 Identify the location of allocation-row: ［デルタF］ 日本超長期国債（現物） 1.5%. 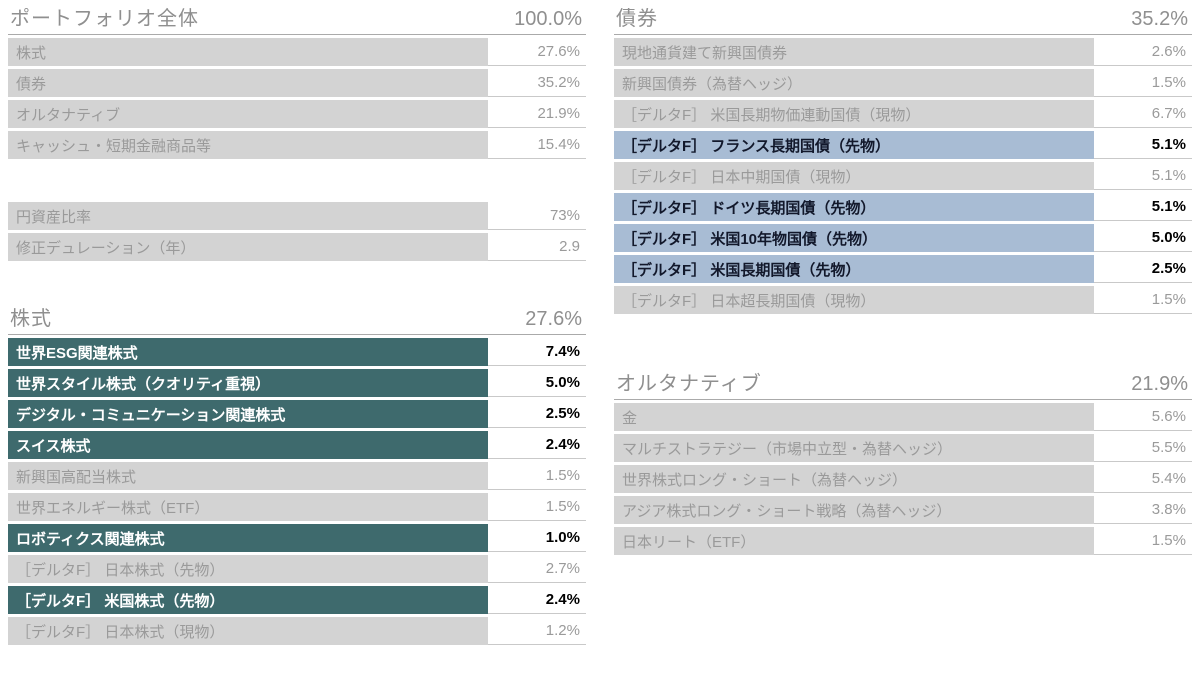
(903, 300).